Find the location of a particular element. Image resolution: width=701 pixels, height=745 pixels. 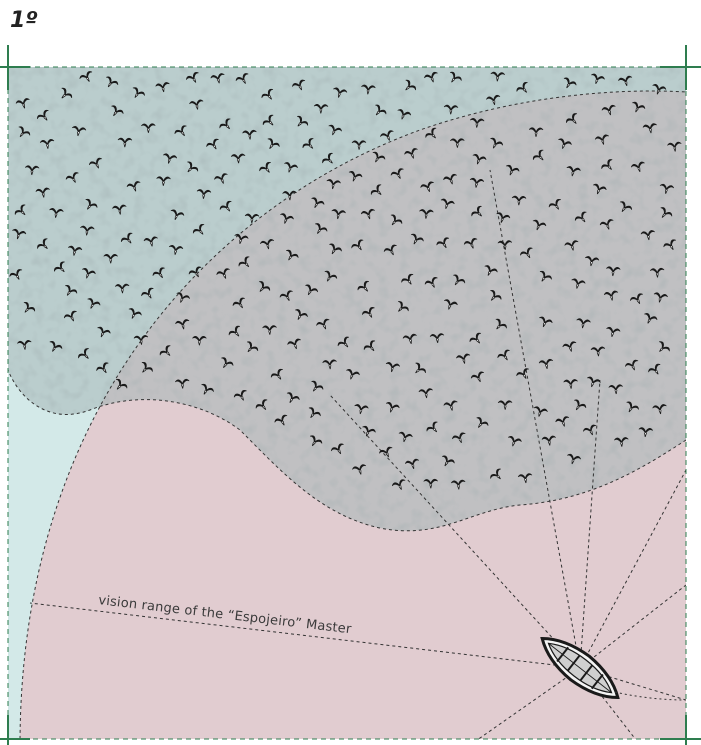

page-number: 1º is located at coordinates (24, 20).